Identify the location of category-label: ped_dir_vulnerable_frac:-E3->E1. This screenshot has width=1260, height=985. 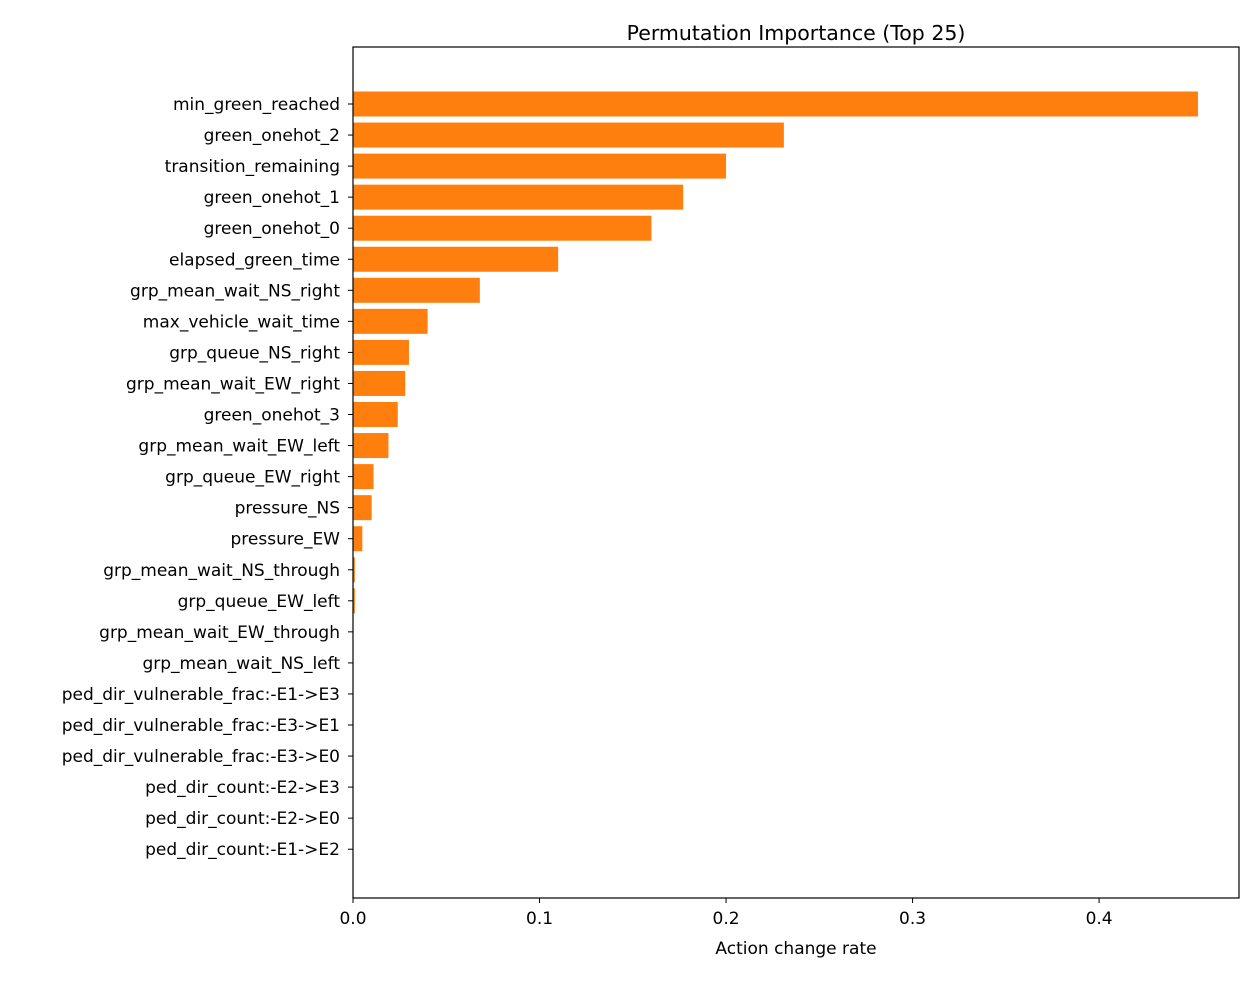
(201, 726).